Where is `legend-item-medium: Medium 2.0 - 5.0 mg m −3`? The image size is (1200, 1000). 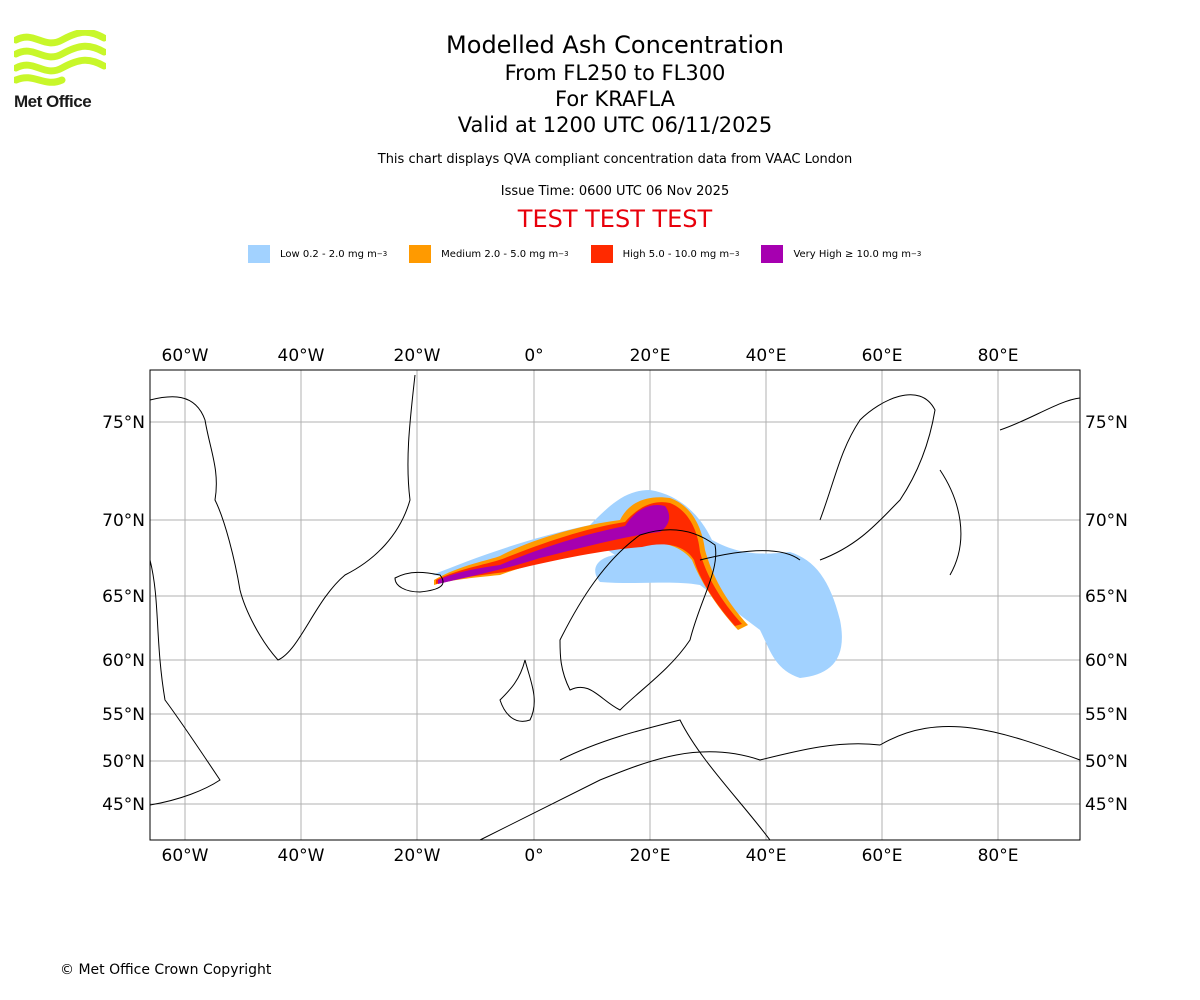
legend-item-medium: Medium 2.0 - 5.0 mg m −3 is located at coordinates (489, 254).